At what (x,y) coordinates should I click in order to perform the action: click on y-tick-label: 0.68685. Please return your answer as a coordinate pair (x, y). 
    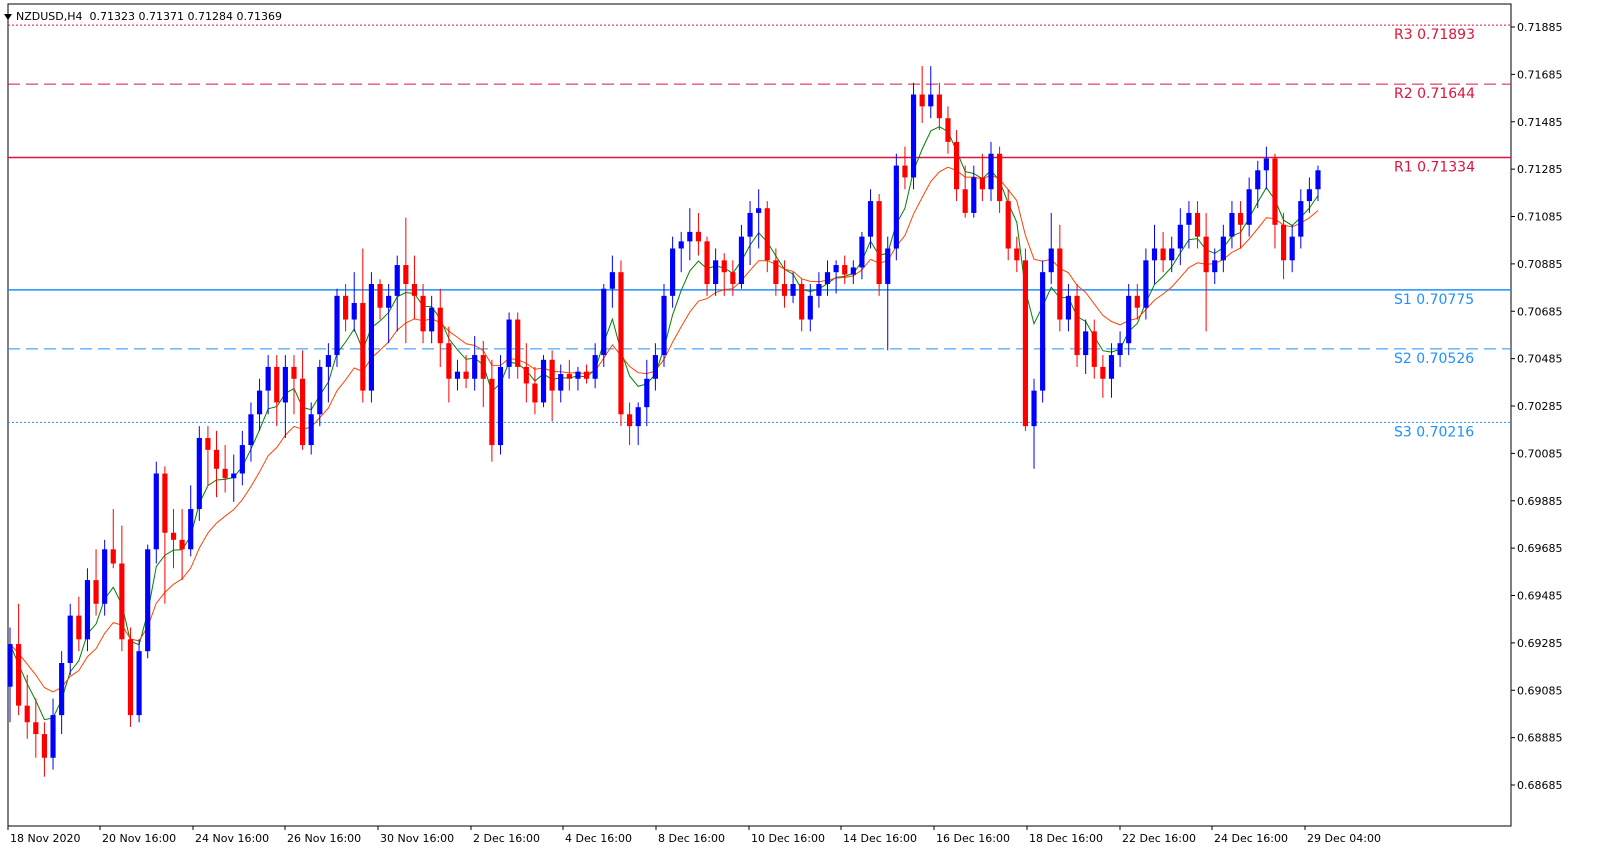
    Looking at the image, I should click on (1540, 785).